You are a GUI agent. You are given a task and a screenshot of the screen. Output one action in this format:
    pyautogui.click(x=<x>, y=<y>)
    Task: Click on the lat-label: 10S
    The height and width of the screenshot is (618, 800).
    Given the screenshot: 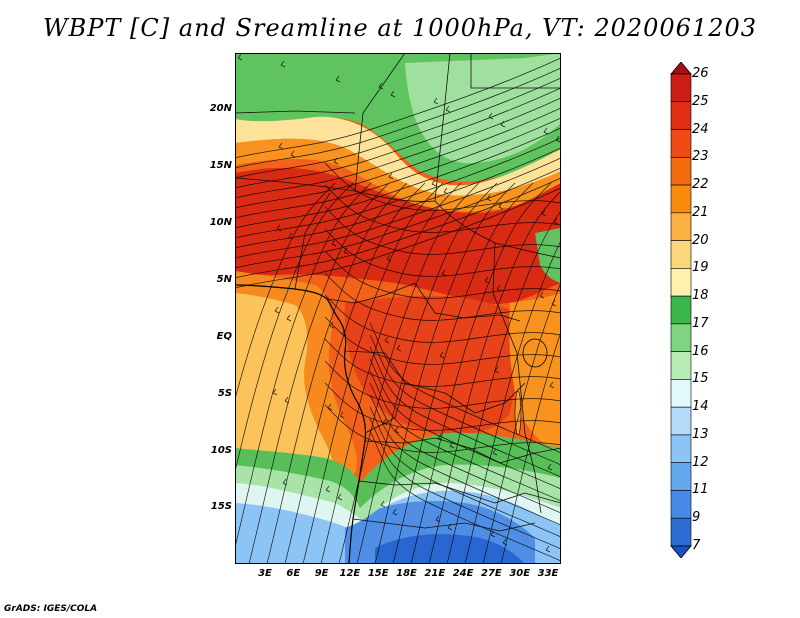 What is the action you would take?
    pyautogui.click(x=221, y=450)
    